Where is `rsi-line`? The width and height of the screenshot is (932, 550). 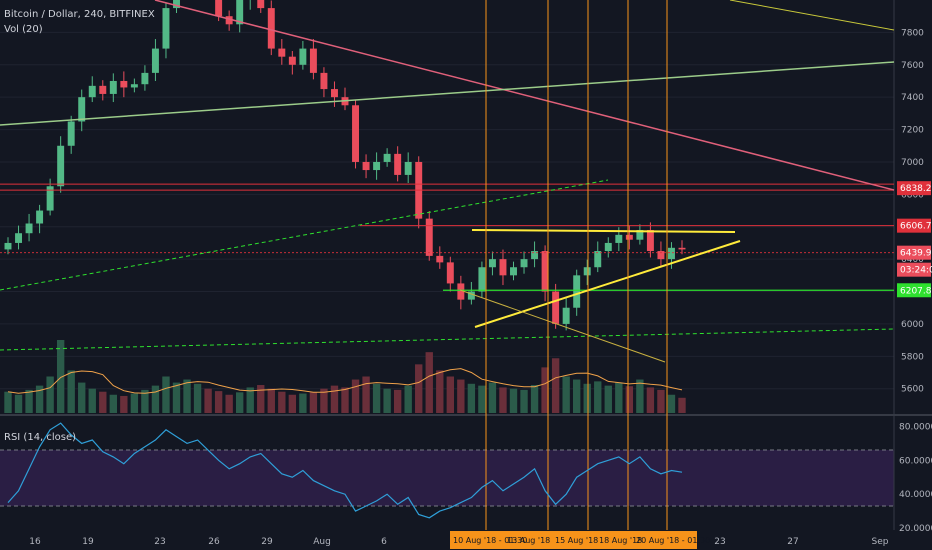
rsi-line is located at coordinates (345, 470).